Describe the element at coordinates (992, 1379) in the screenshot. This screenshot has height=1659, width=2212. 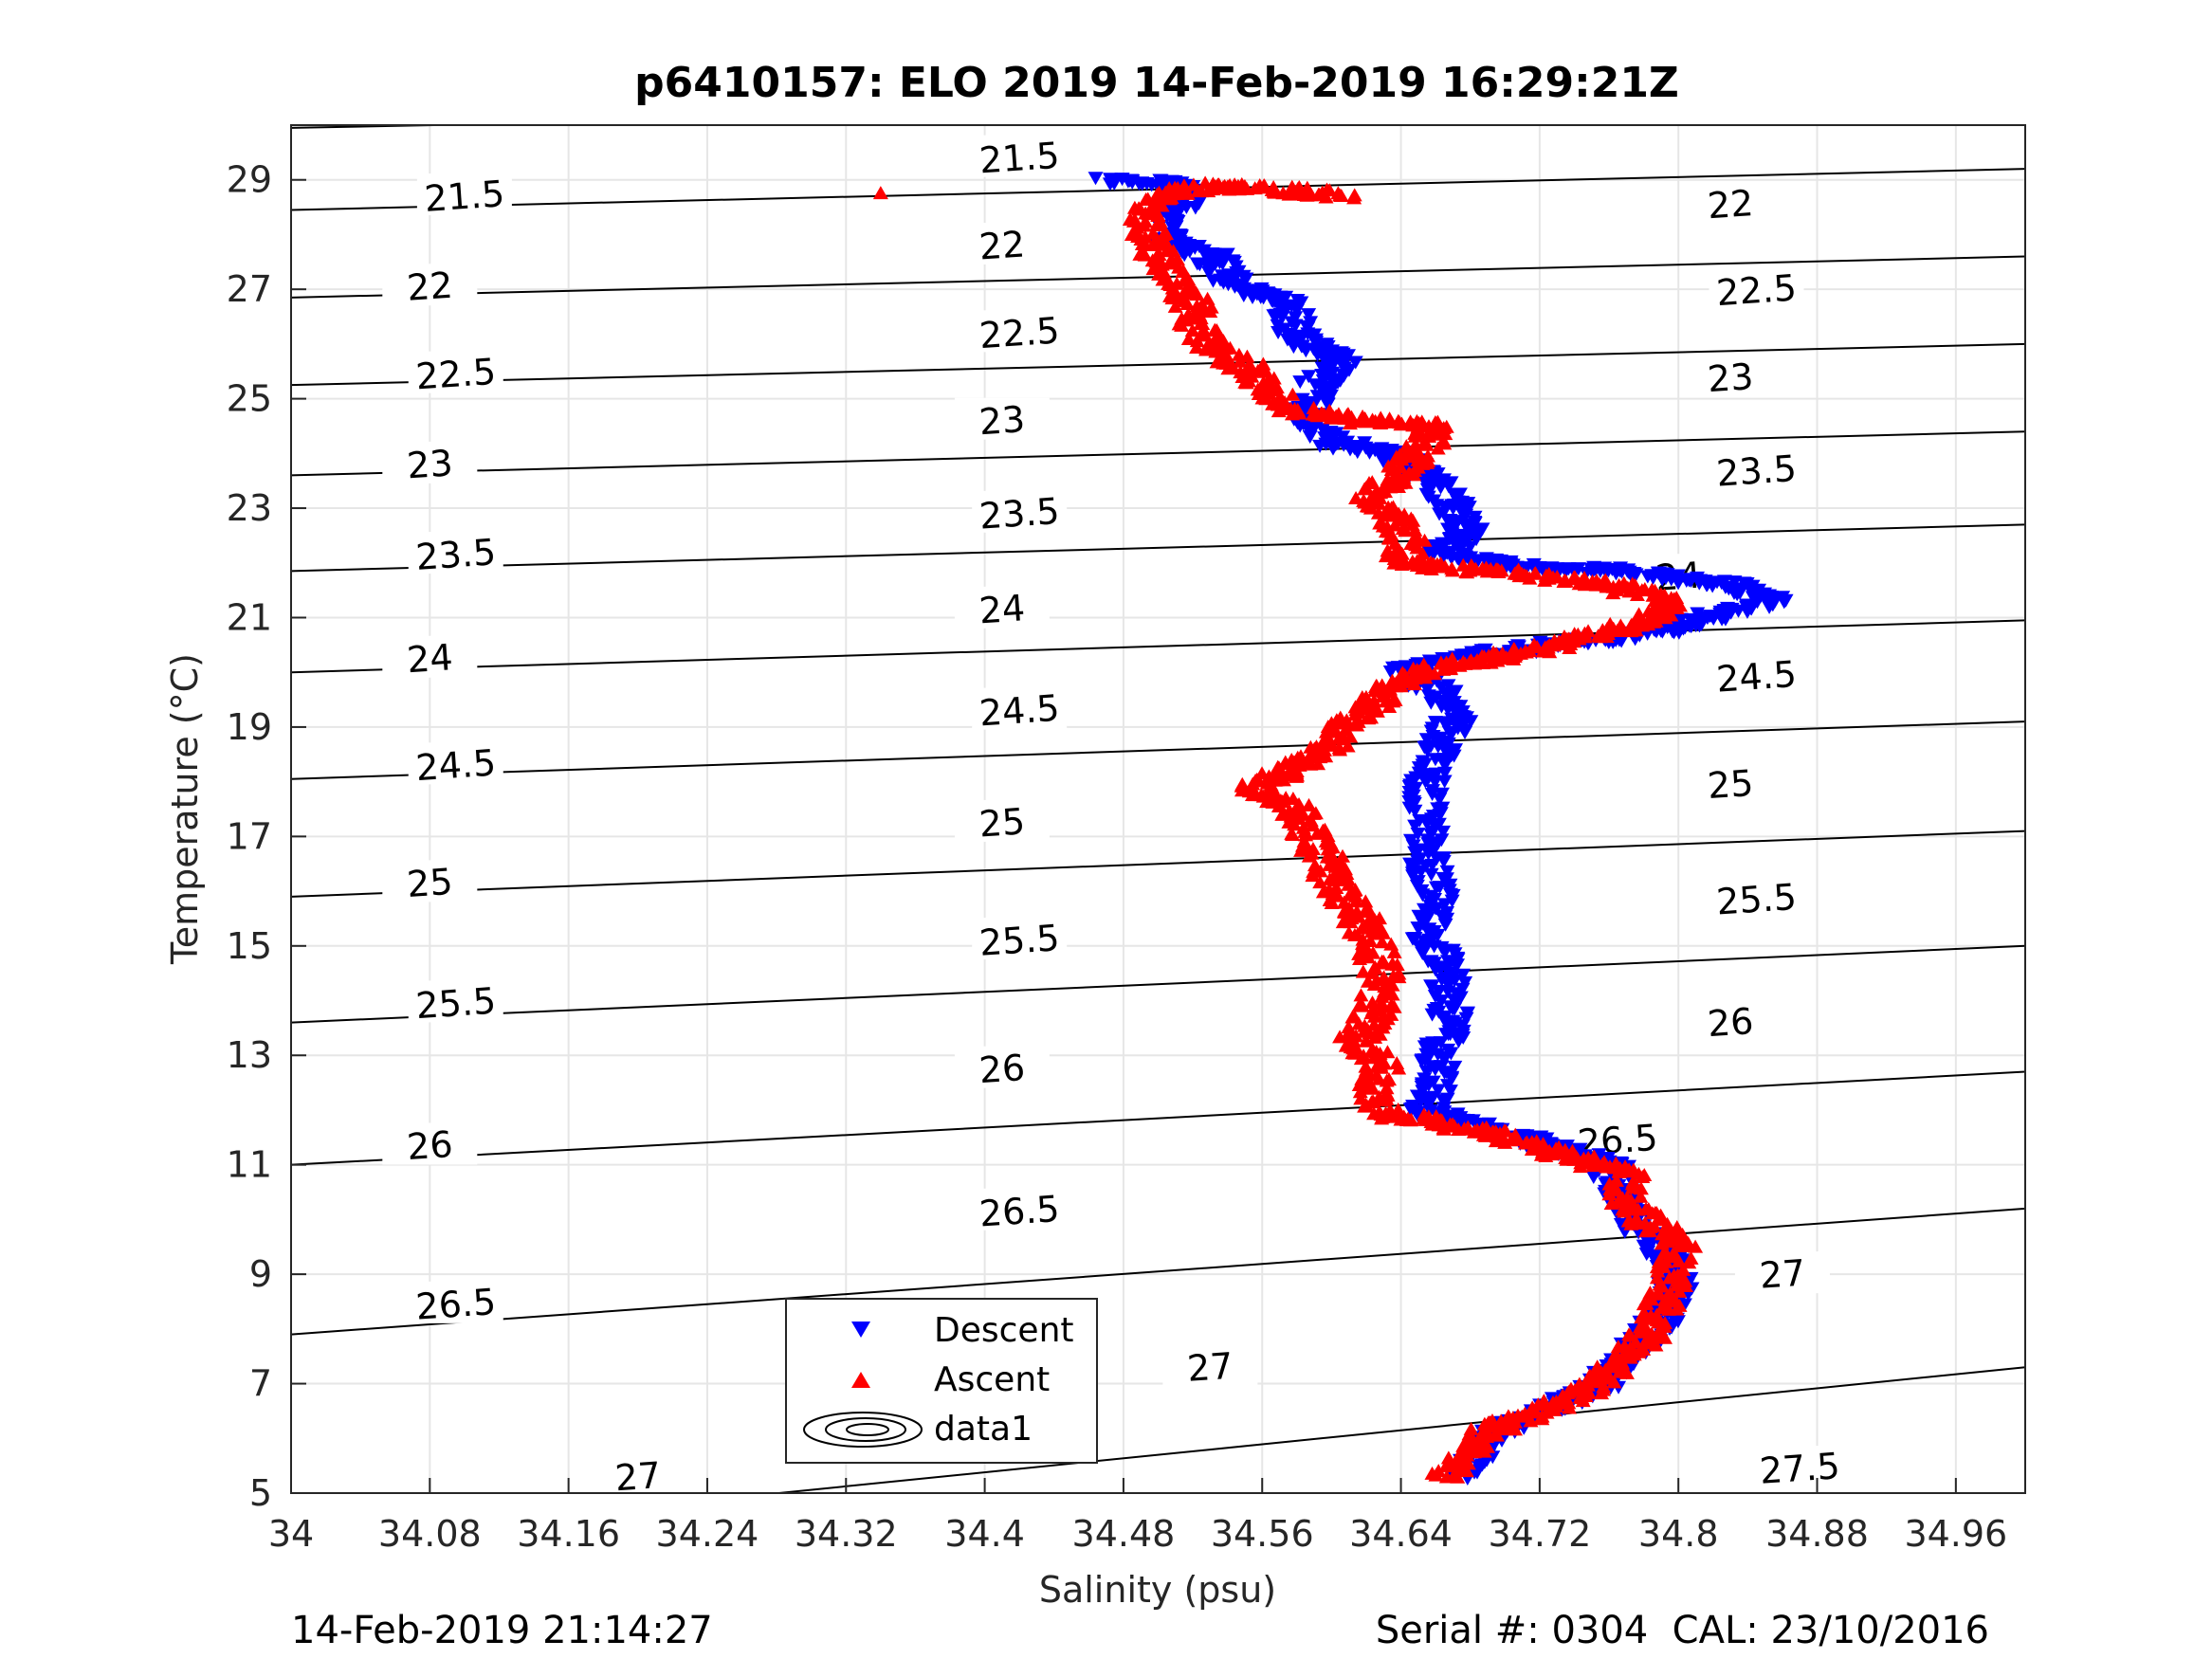
I see `legend-ascent-label: Ascent` at that location.